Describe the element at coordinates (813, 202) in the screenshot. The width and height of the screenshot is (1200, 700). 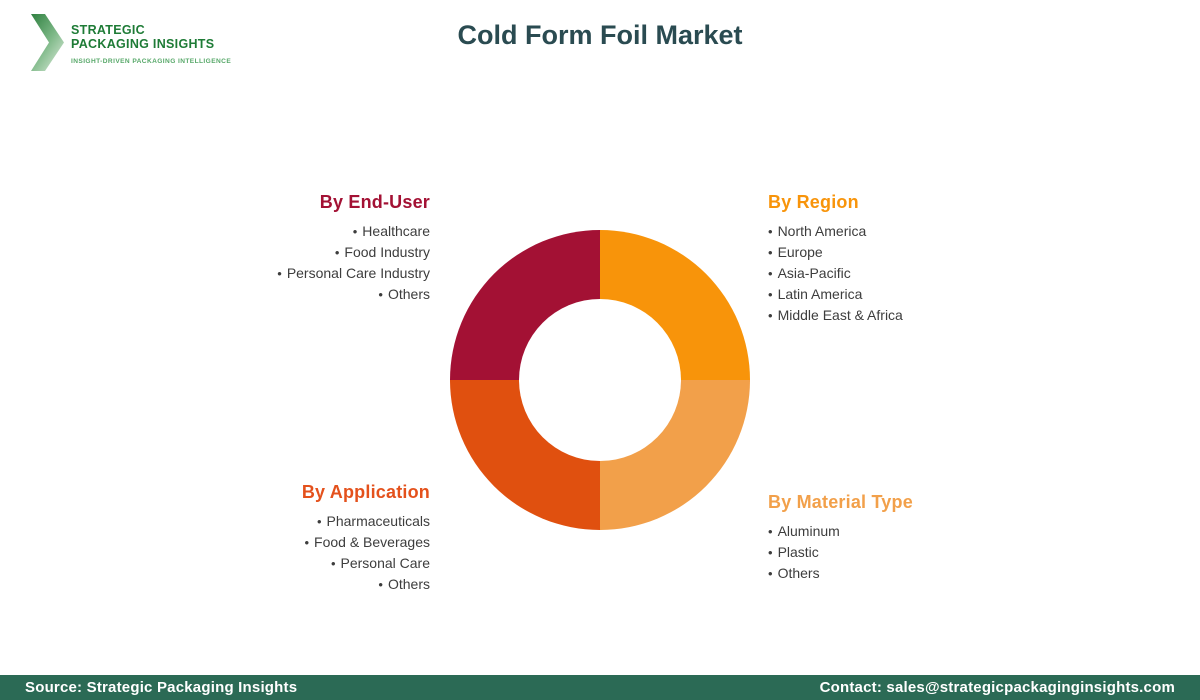
I see `section-region-heading: By Region` at that location.